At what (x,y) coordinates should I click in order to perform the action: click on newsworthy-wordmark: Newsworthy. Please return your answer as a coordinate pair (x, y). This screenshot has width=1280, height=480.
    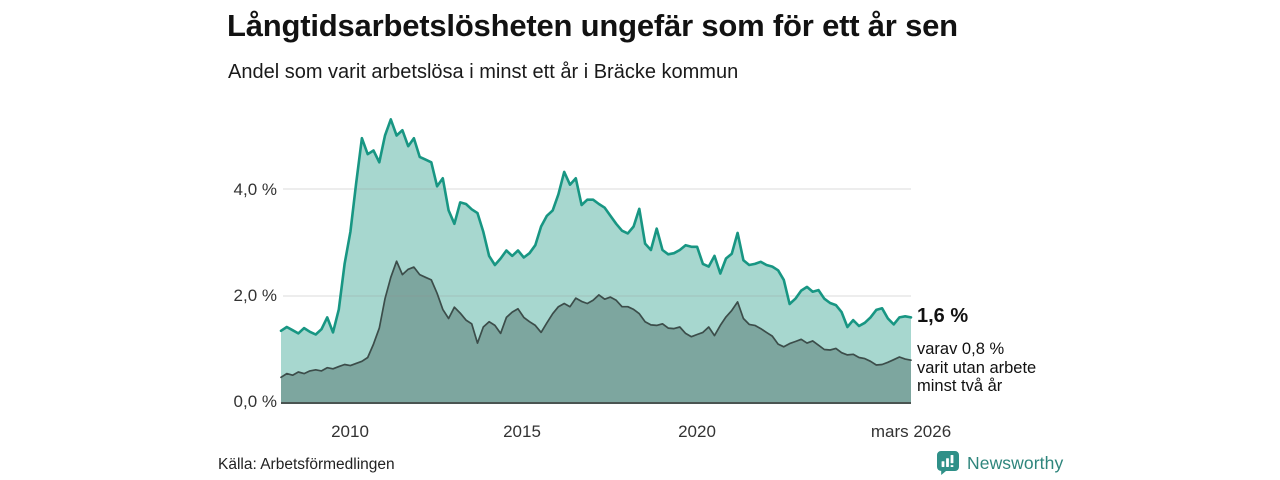
    Looking at the image, I should click on (1015, 462).